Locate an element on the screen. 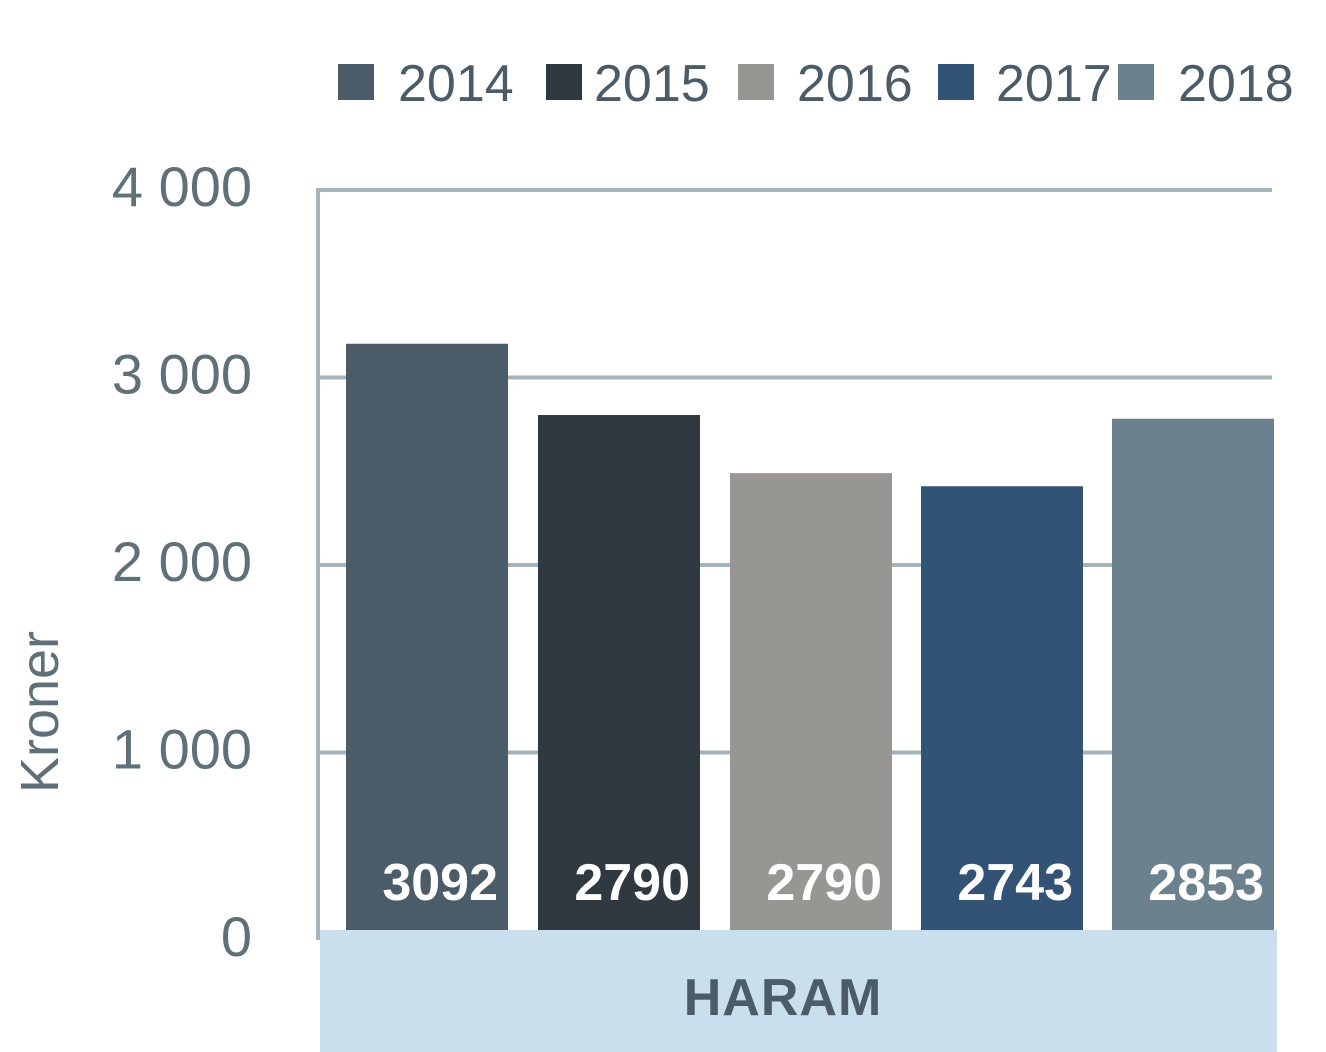  category-band is located at coordinates (798, 991).